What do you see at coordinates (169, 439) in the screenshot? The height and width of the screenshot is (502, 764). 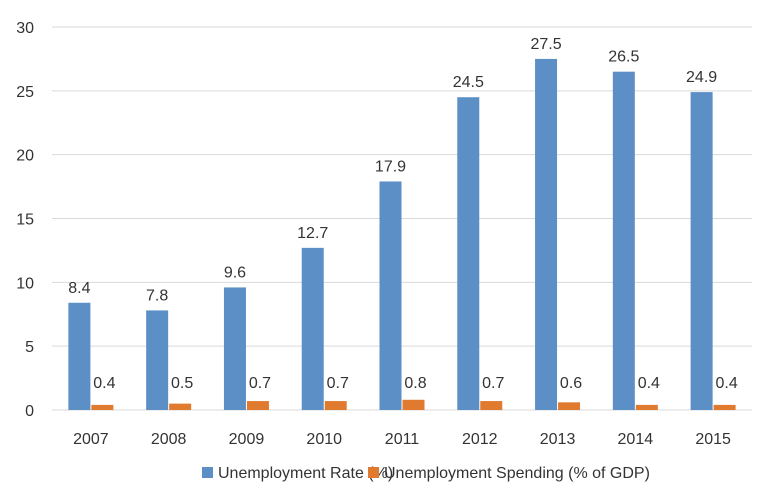 I see `x-tick-label: 2008` at bounding box center [169, 439].